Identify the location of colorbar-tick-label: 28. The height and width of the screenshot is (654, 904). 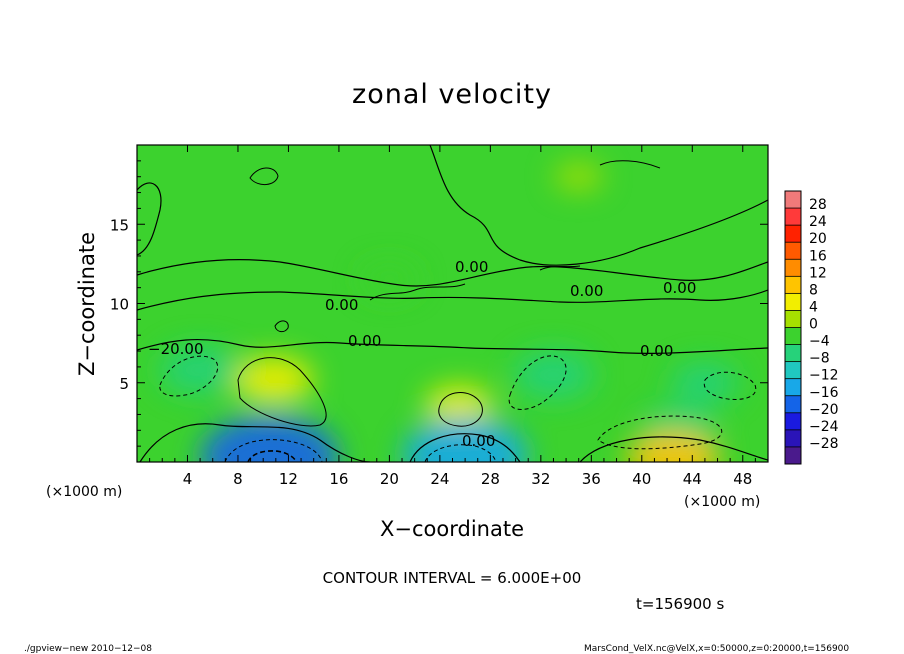
(818, 205).